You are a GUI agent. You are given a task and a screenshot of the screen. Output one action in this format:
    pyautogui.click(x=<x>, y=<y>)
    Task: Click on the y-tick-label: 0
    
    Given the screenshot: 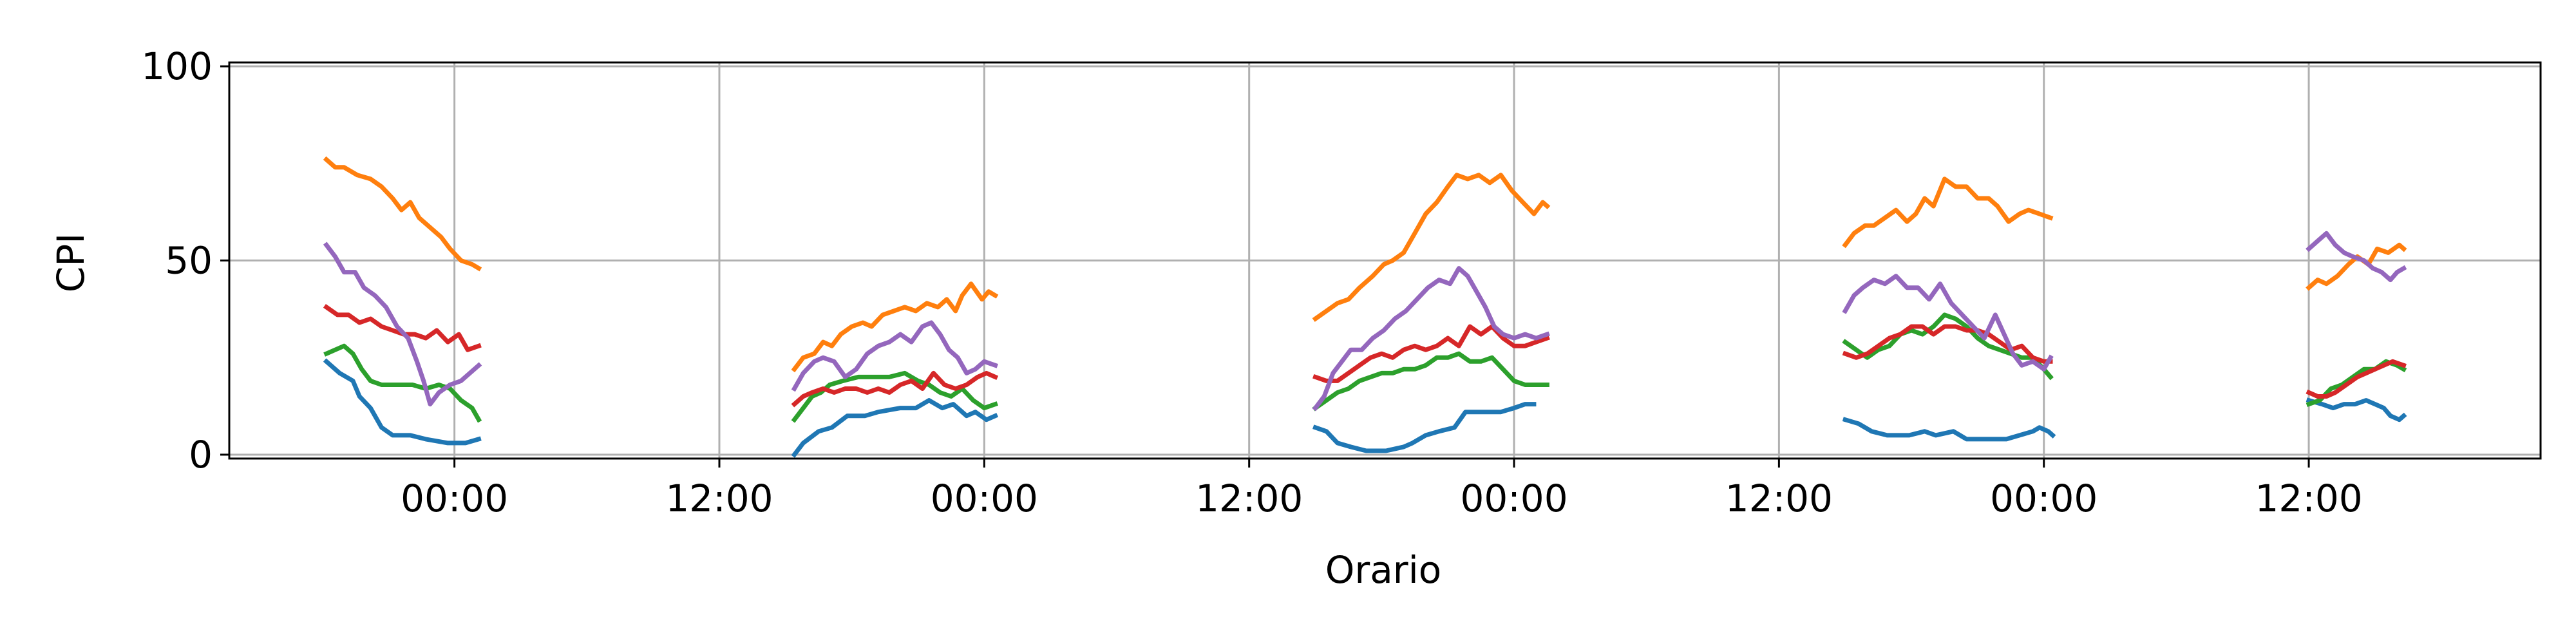 What is the action you would take?
    pyautogui.click(x=201, y=455)
    